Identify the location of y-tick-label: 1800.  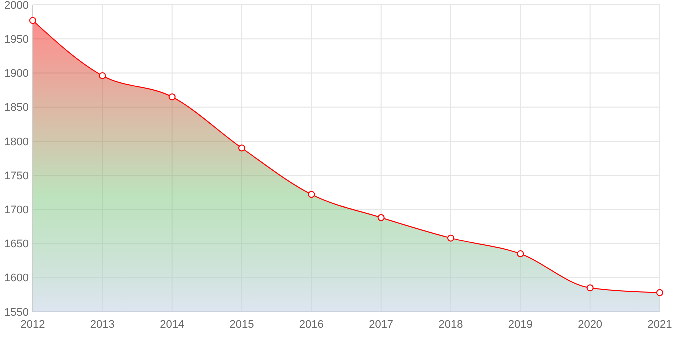
(16, 142).